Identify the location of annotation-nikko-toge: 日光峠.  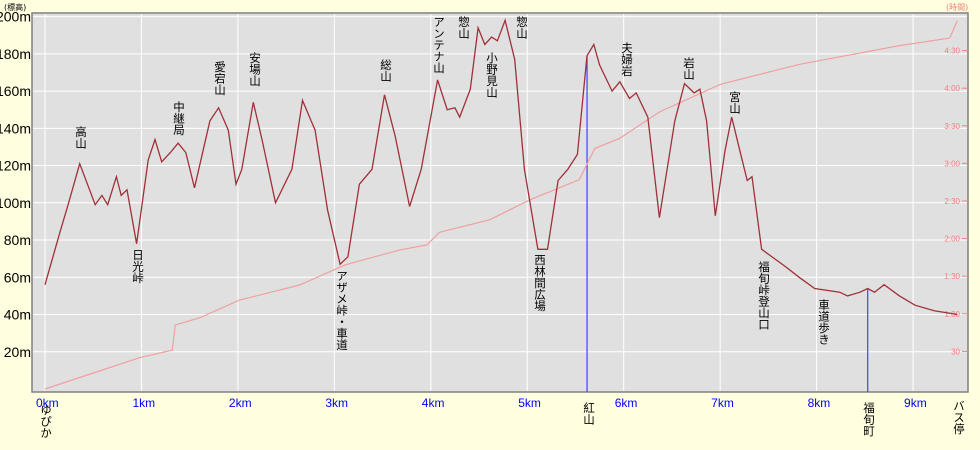
(138, 266).